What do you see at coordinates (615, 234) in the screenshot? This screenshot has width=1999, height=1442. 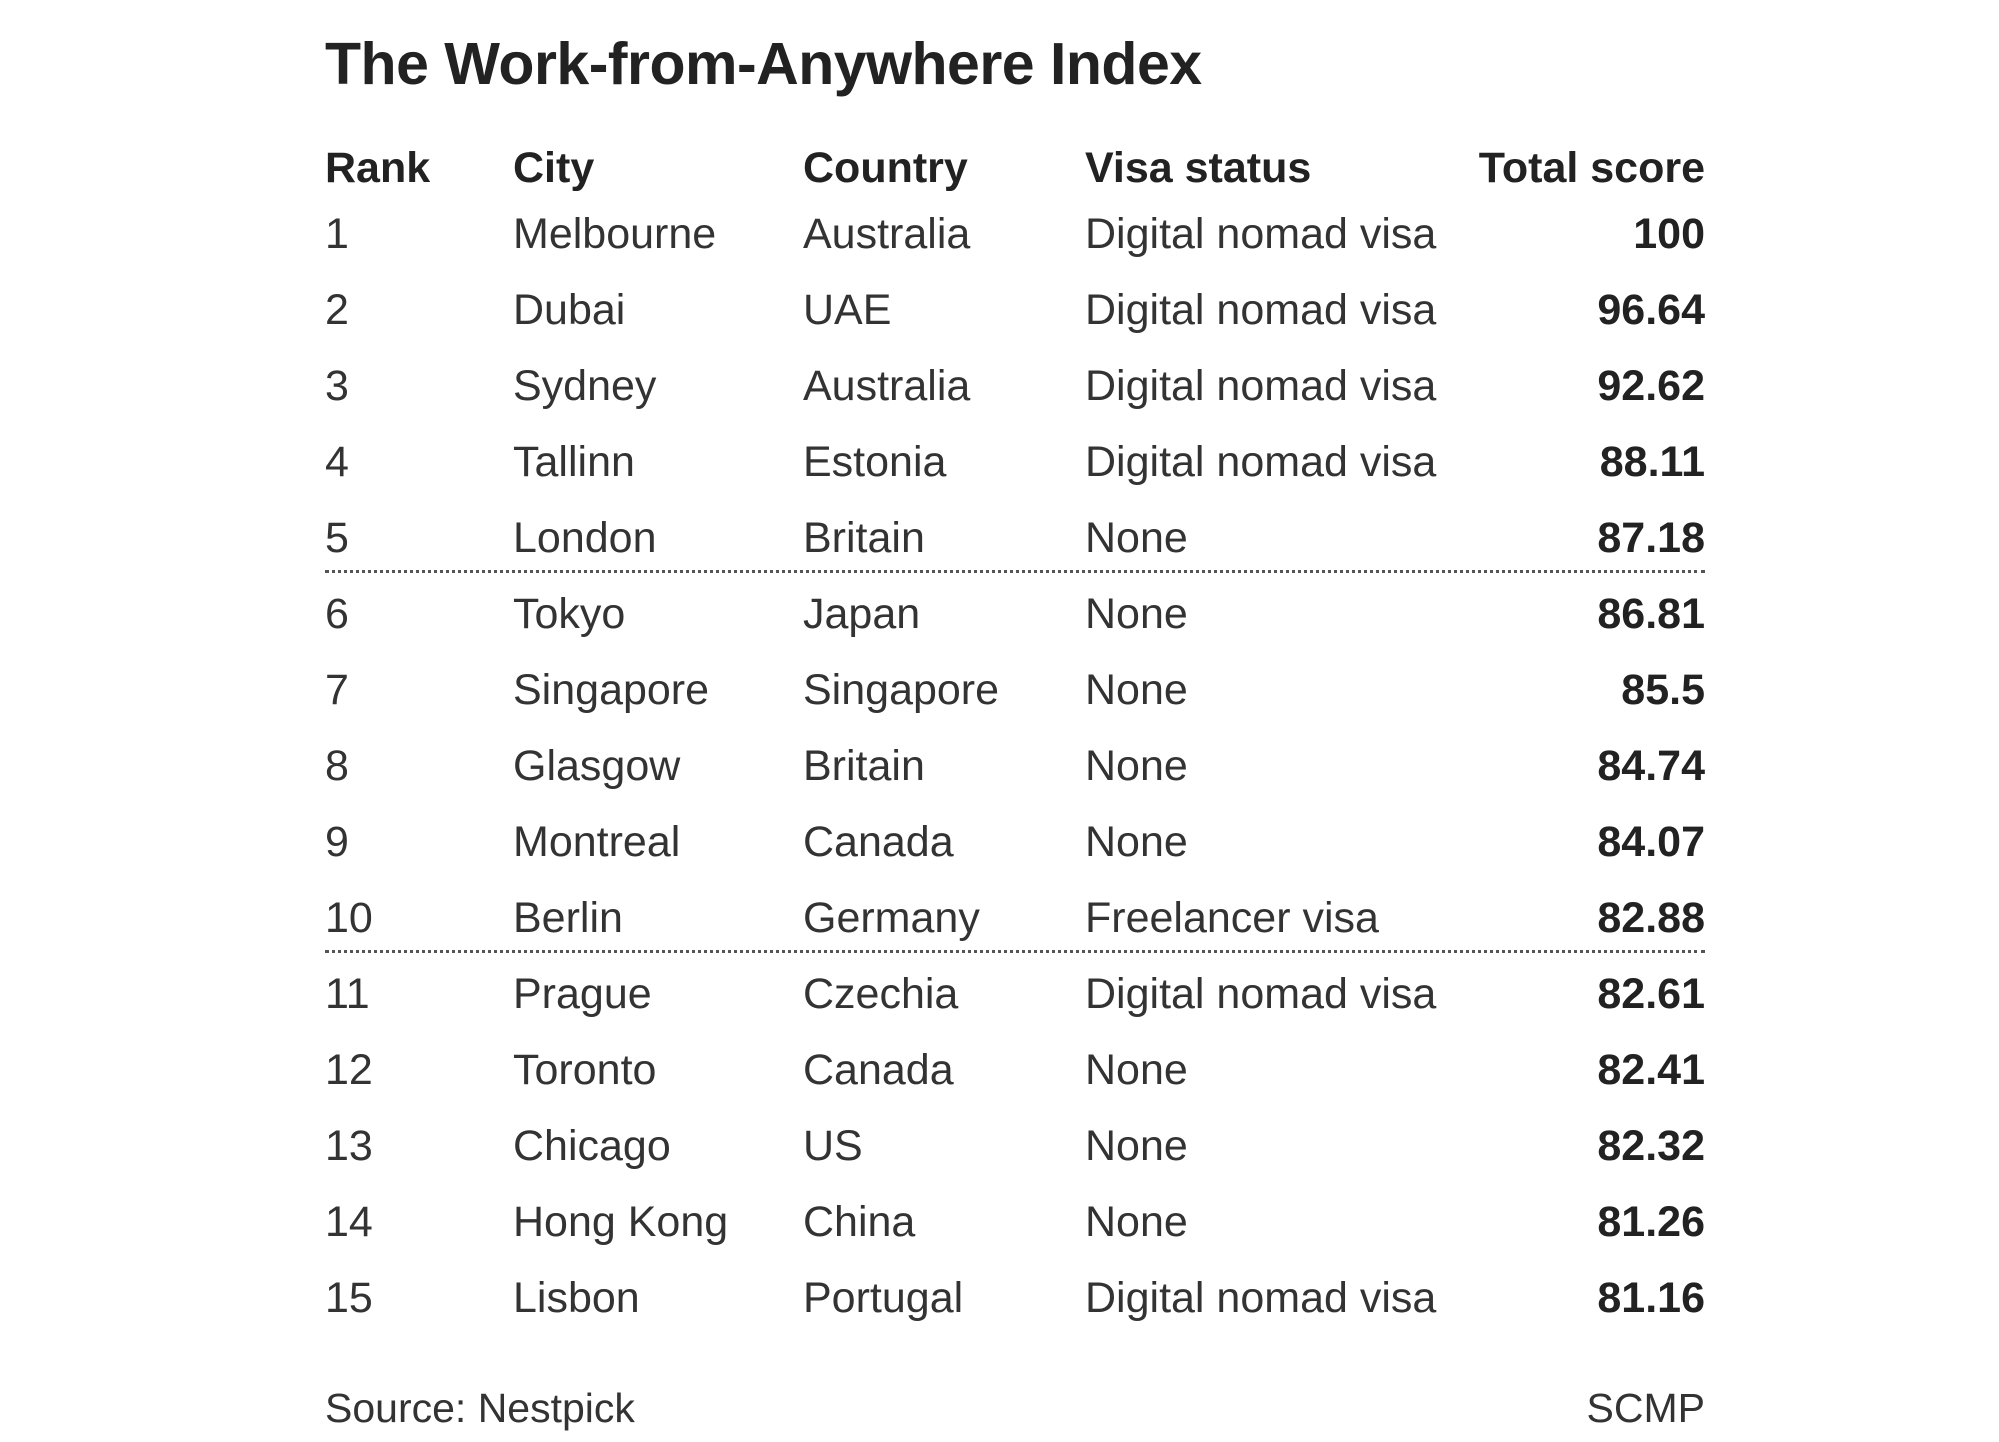 I see `city-cell: Melbourne` at bounding box center [615, 234].